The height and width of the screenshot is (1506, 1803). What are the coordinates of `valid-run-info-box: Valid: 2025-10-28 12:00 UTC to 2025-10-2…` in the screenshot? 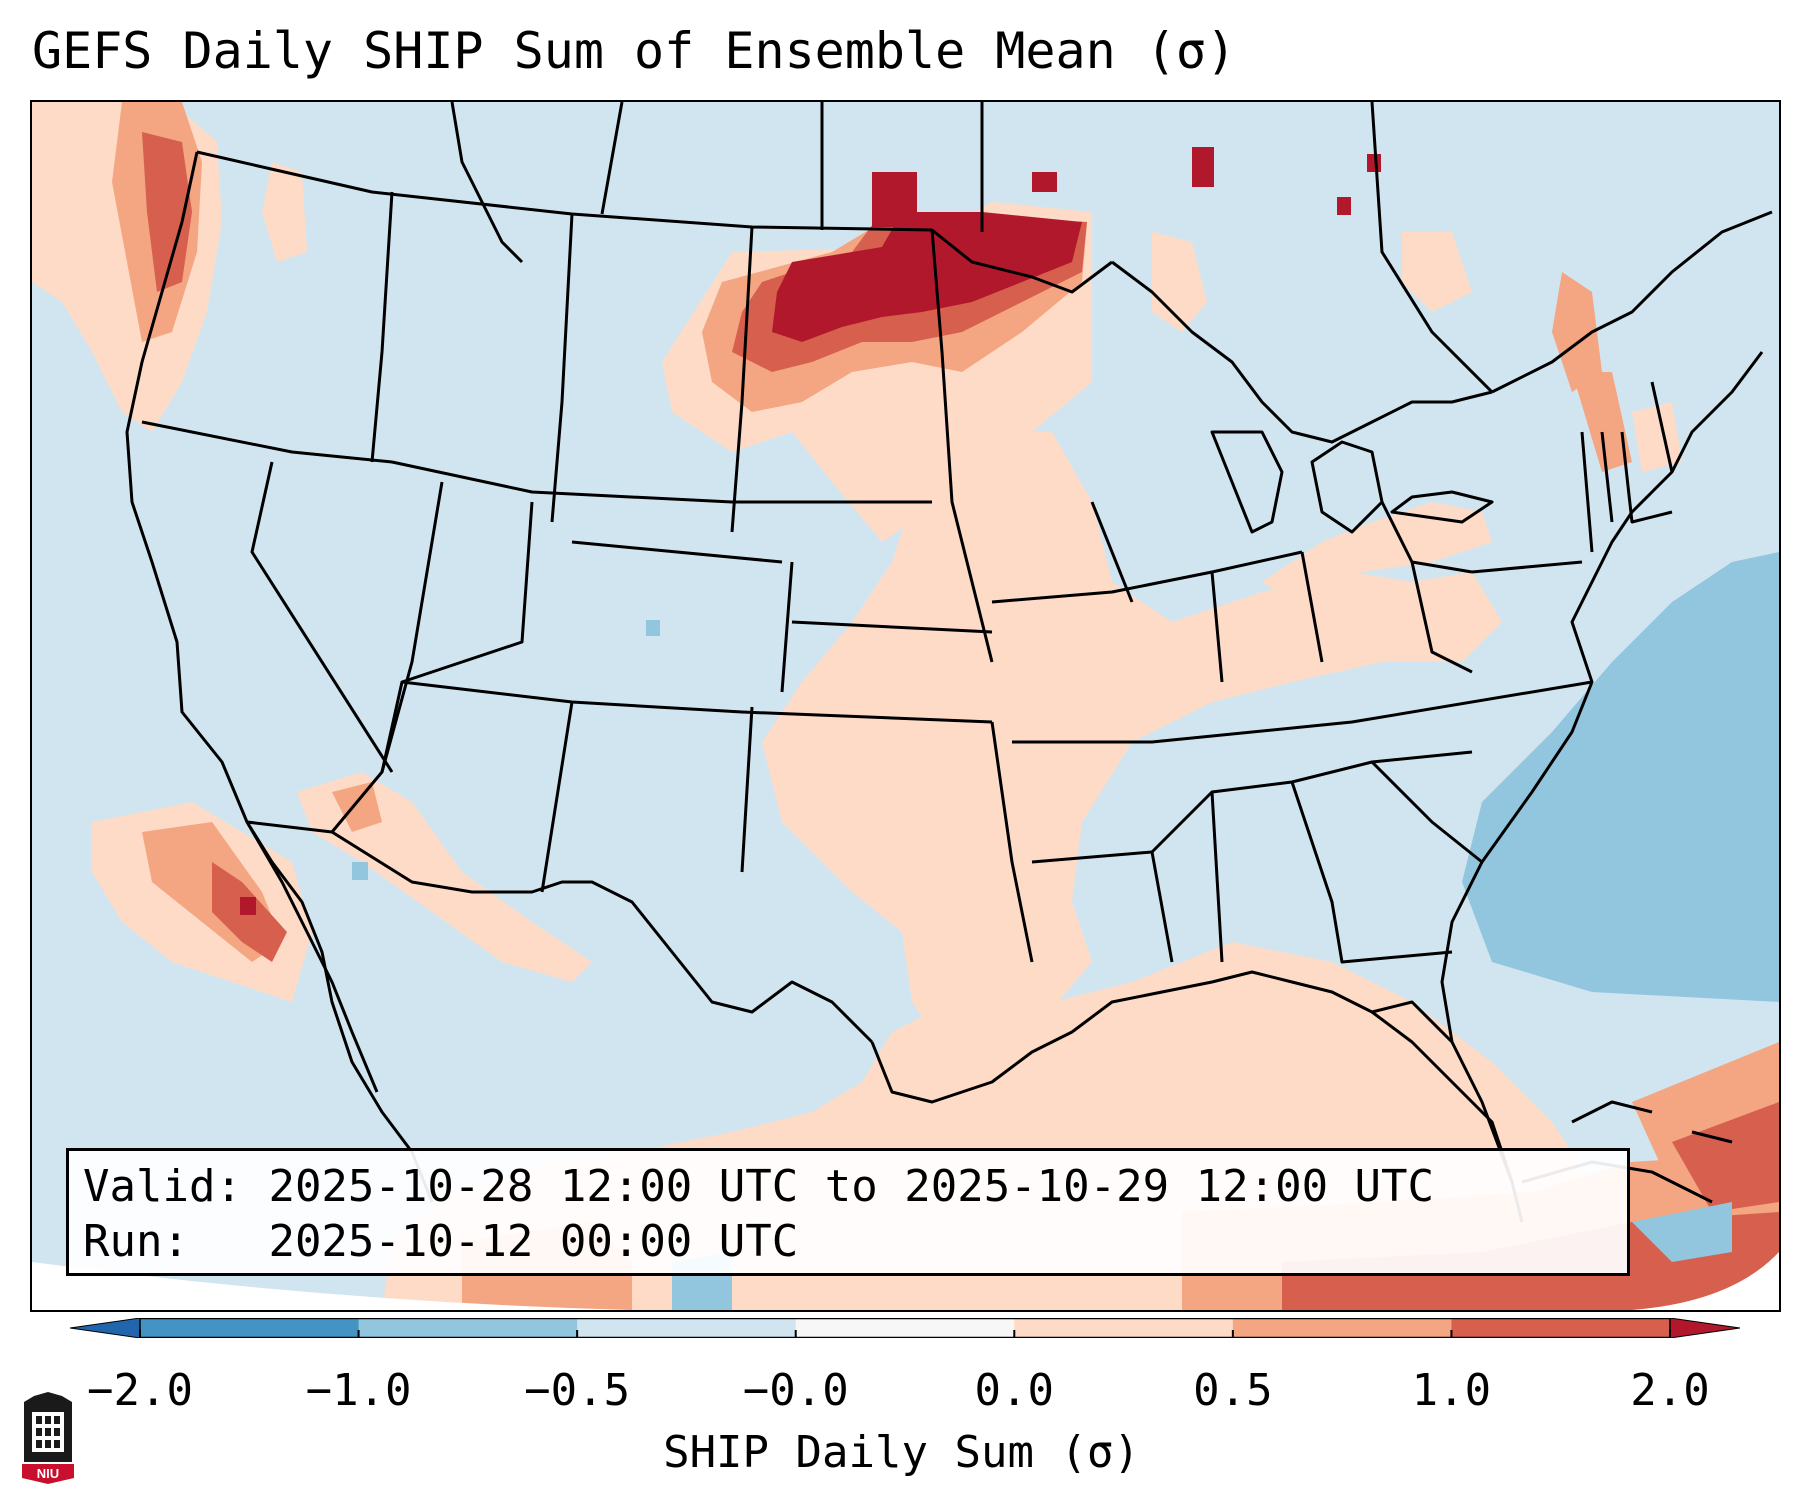 It's located at (848, 1212).